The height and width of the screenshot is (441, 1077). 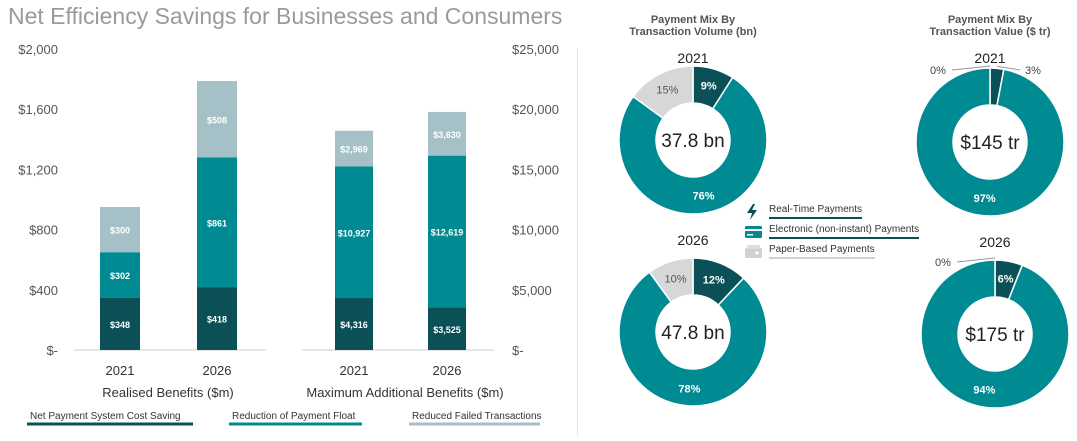 I want to click on y-tick-label-right: $15,000, so click(x=535, y=169).